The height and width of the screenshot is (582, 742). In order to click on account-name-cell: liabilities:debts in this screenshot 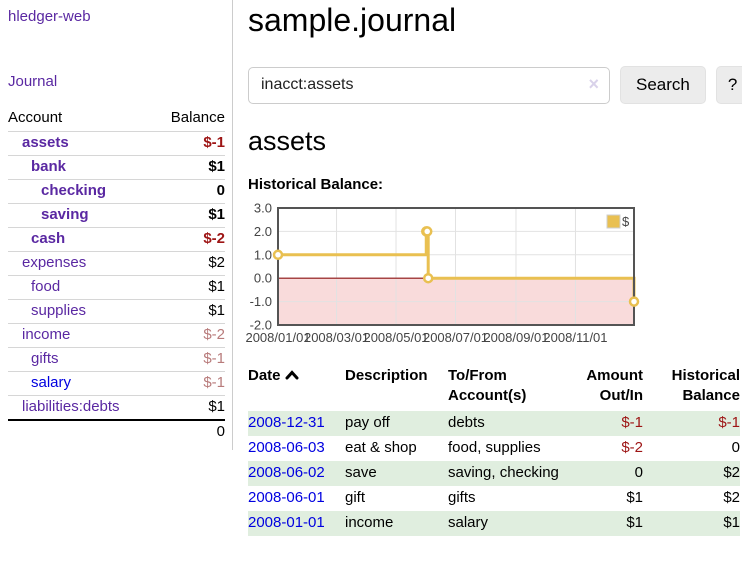, I will do `click(81, 407)`.